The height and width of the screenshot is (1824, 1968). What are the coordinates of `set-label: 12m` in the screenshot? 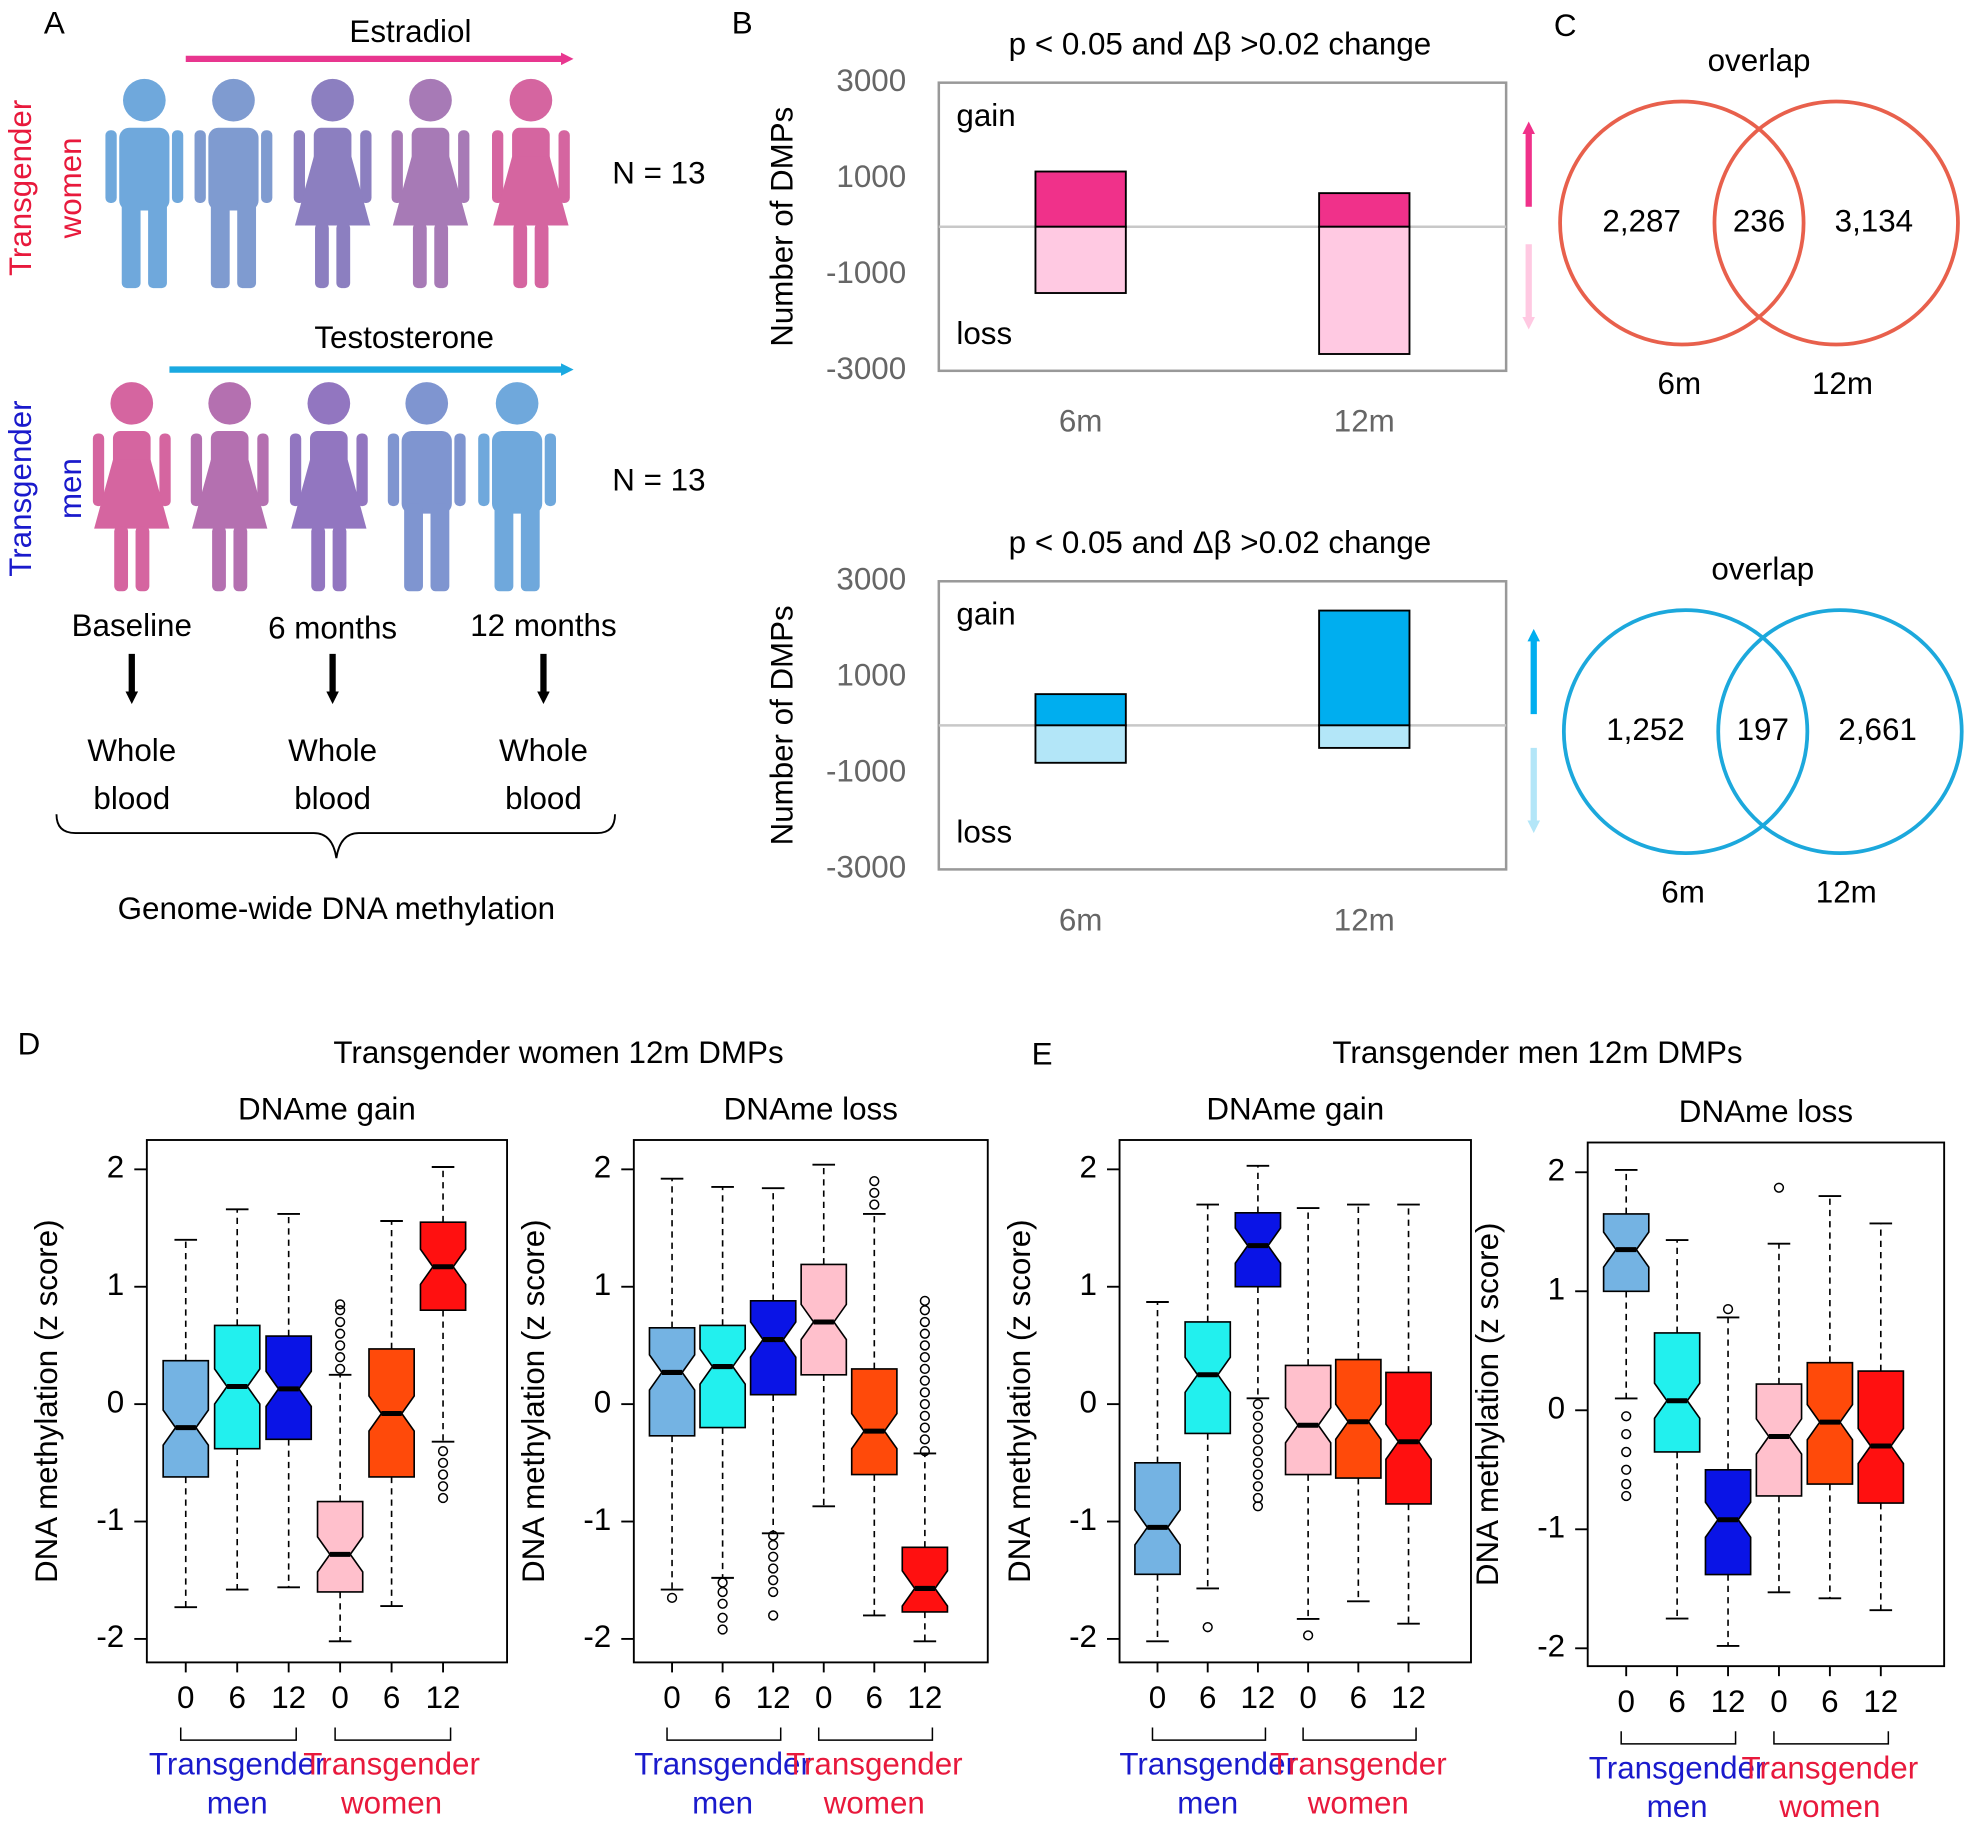 It's located at (1842, 383).